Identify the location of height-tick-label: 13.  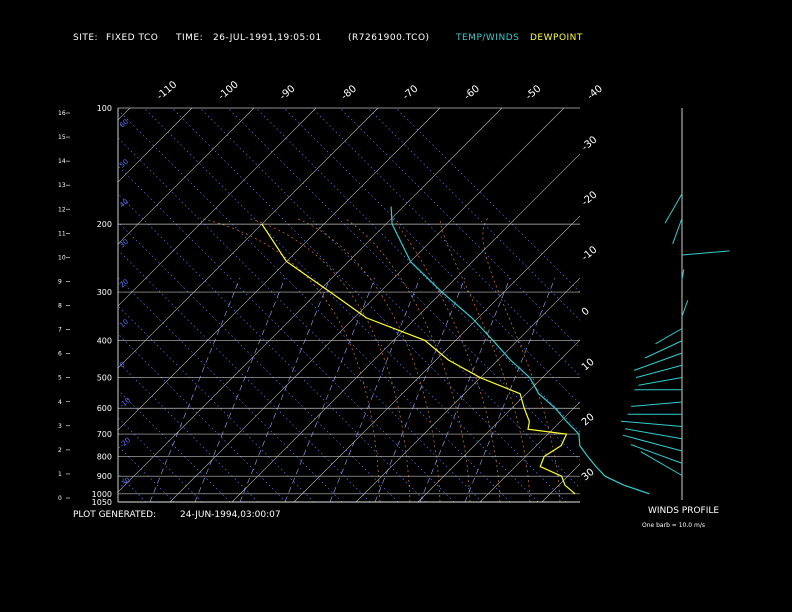
(62, 185).